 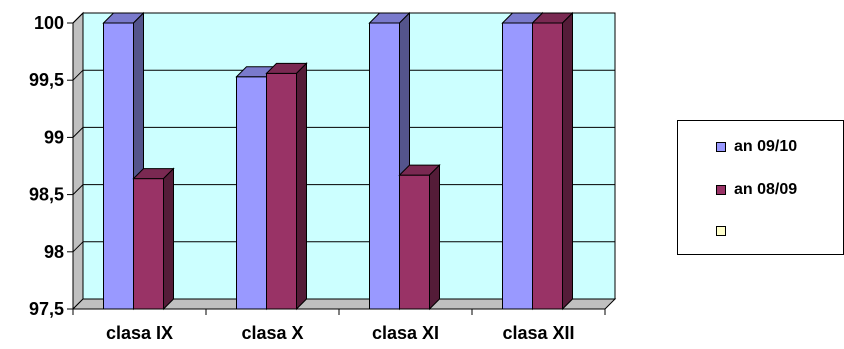 What do you see at coordinates (46, 166) in the screenshot?
I see `y-tick-labels: 100 99,5 99 98,5 98 97,5` at bounding box center [46, 166].